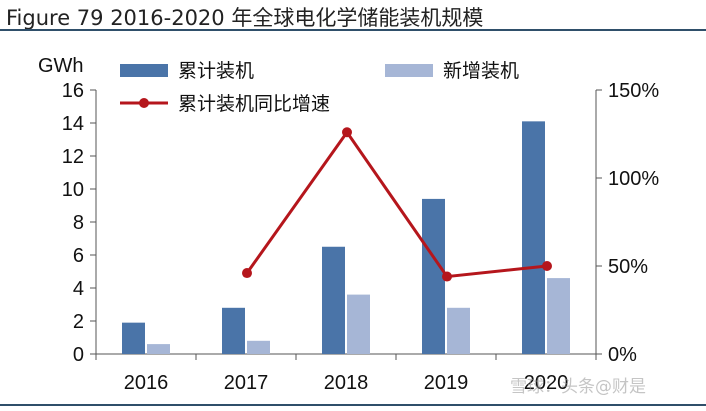 This screenshot has height=411, width=706. What do you see at coordinates (246, 383) in the screenshot?
I see `x-tick-label: 2017` at bounding box center [246, 383].